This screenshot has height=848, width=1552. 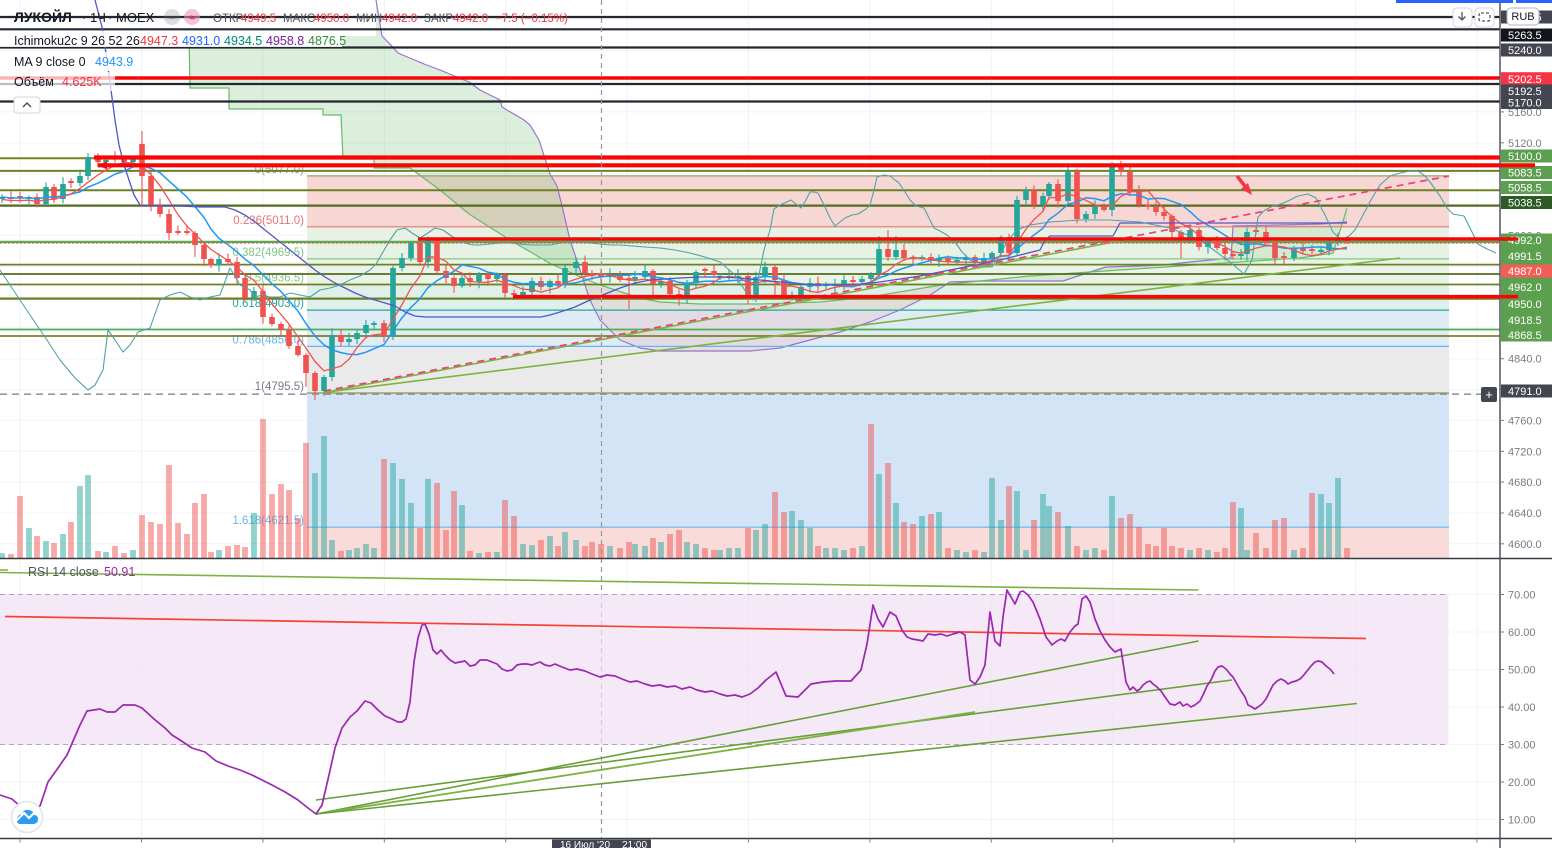 What do you see at coordinates (1522, 633) in the screenshot?
I see `svg-text: 60.00` at bounding box center [1522, 633].